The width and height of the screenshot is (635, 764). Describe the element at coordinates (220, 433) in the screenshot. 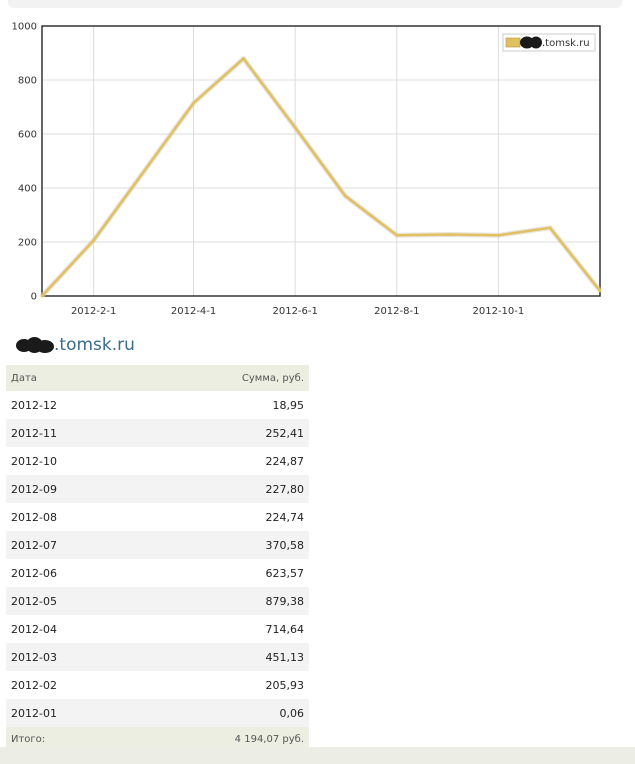

I see `row-amount: 252,41` at that location.